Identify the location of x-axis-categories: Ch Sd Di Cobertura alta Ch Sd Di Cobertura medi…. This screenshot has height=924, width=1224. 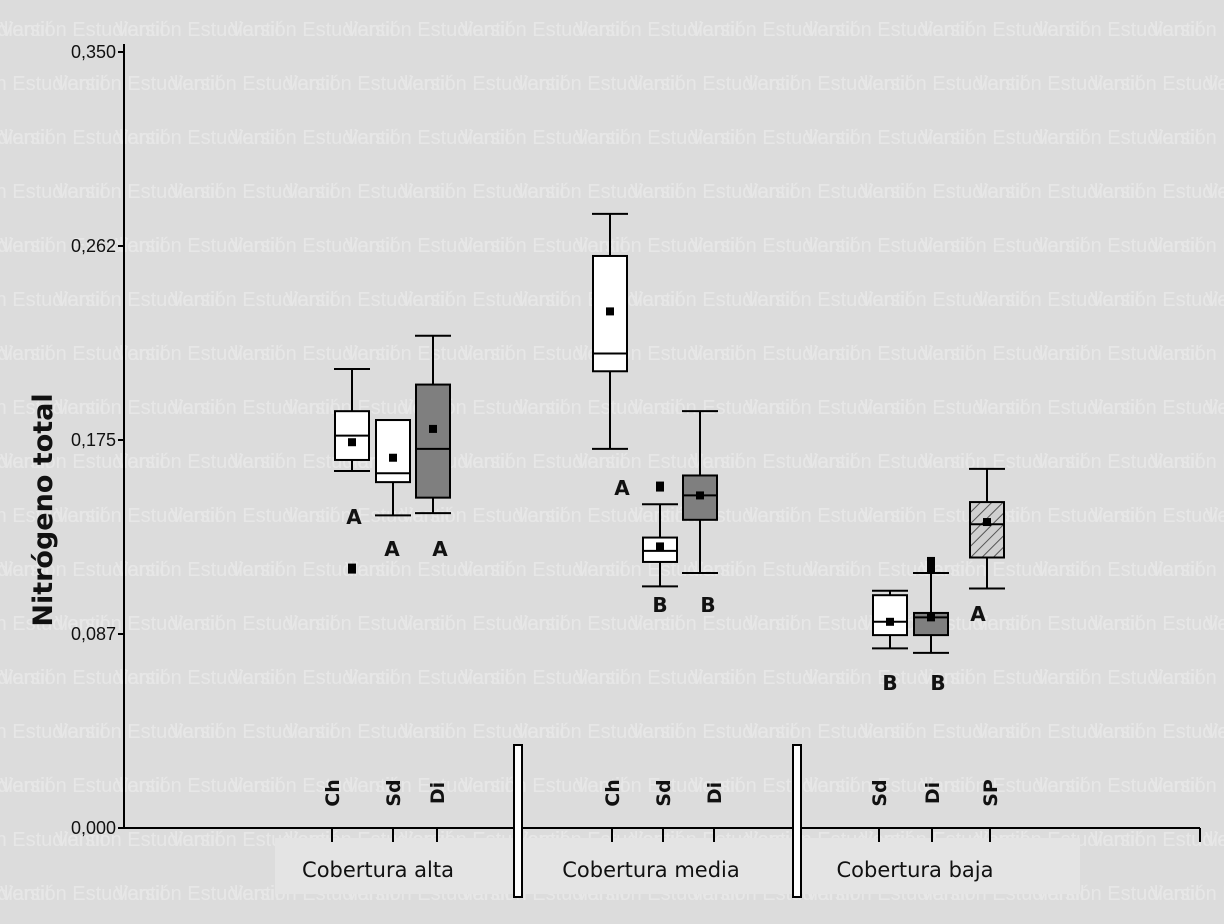
(652, 821).